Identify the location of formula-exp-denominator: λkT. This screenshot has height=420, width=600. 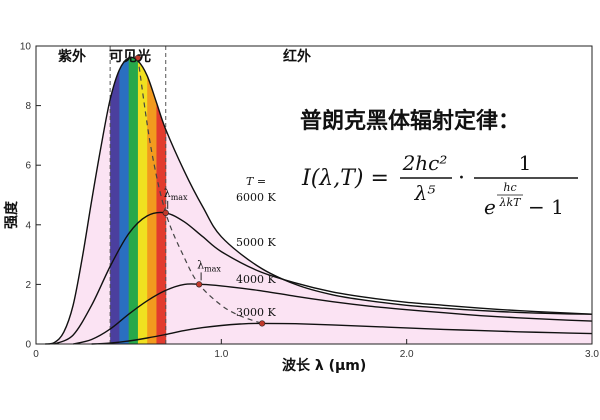
(511, 202).